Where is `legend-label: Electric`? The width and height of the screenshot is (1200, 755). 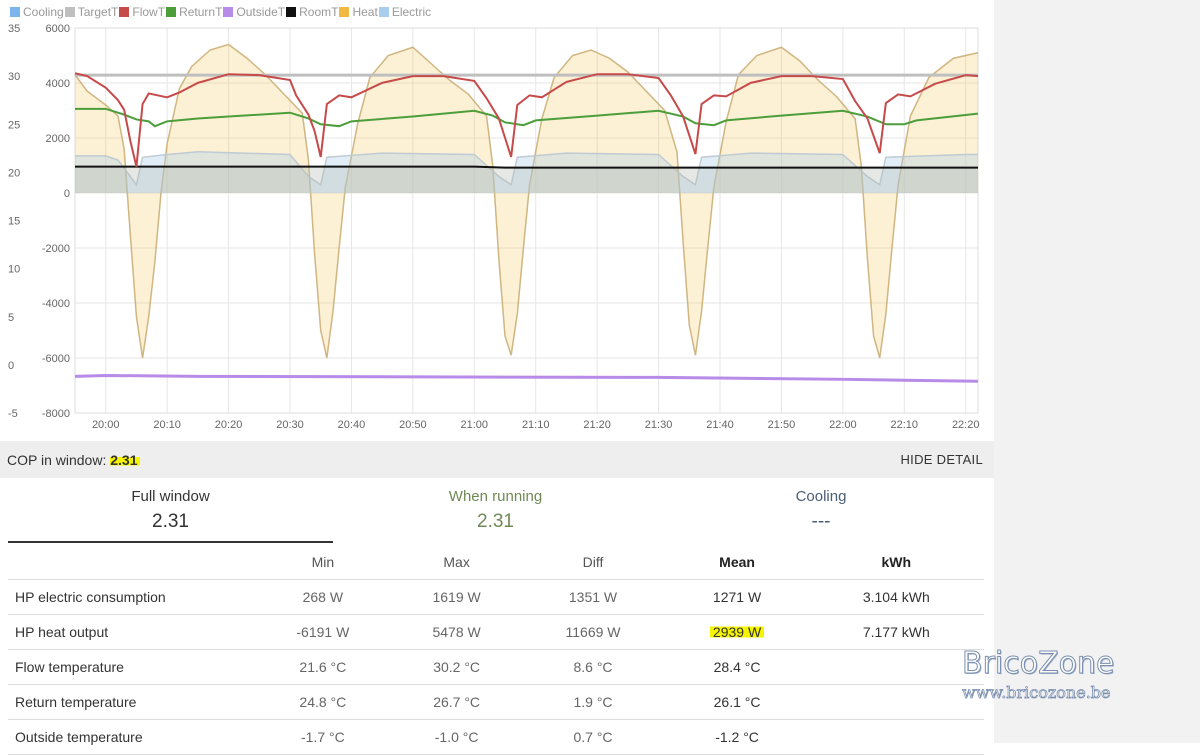 legend-label: Electric is located at coordinates (411, 12).